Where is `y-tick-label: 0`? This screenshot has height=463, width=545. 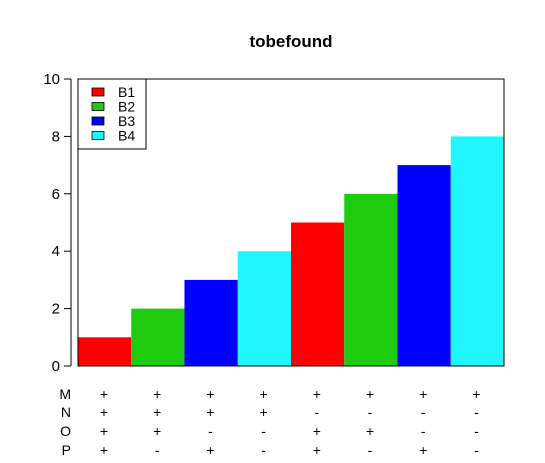 y-tick-label: 0 is located at coordinates (56, 366).